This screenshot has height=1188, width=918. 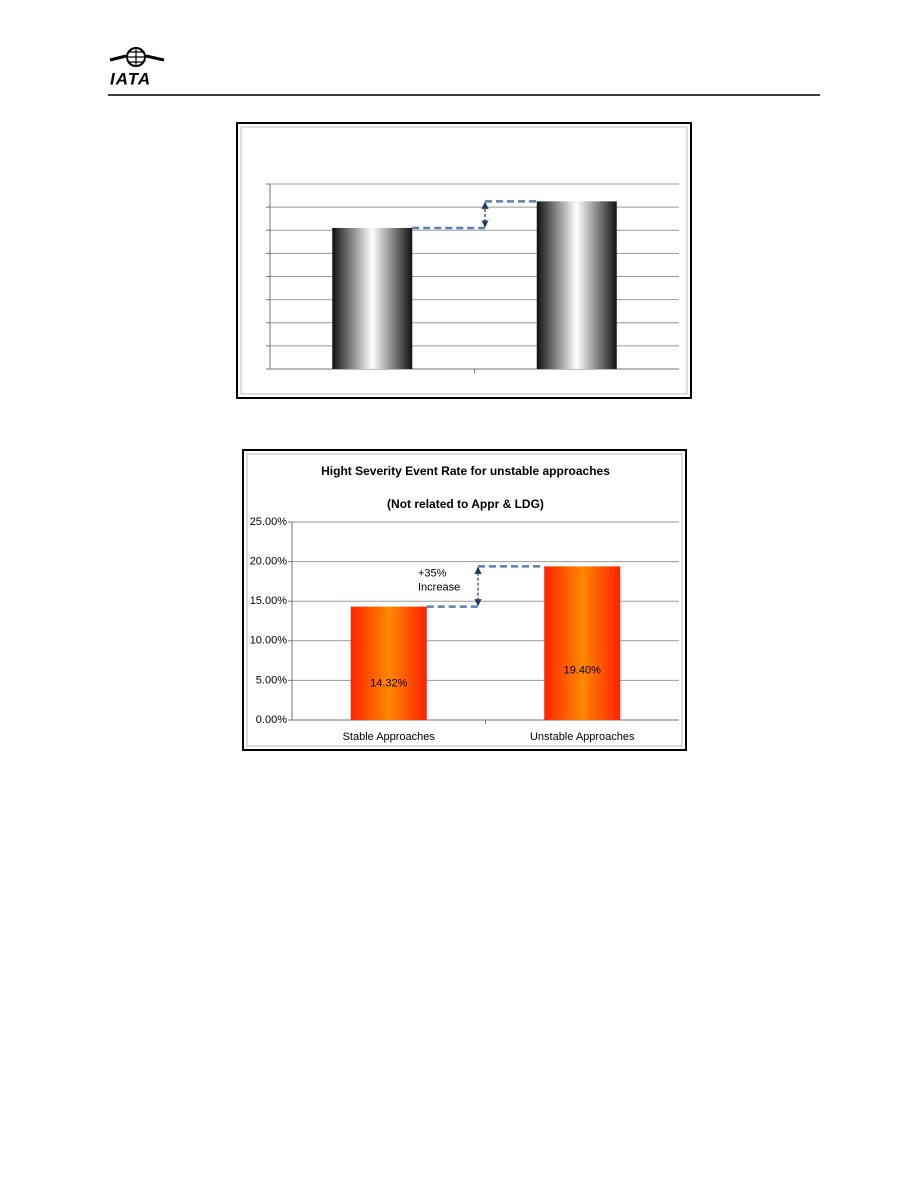 What do you see at coordinates (271, 680) in the screenshot?
I see `y-tick-label: 5.00%` at bounding box center [271, 680].